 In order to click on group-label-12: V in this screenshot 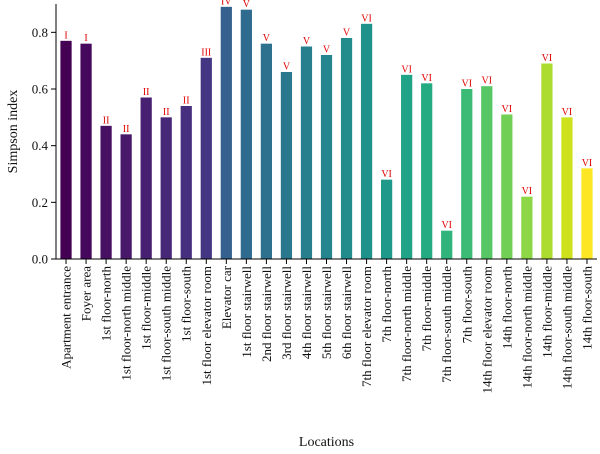, I will do `click(287, 67)`.